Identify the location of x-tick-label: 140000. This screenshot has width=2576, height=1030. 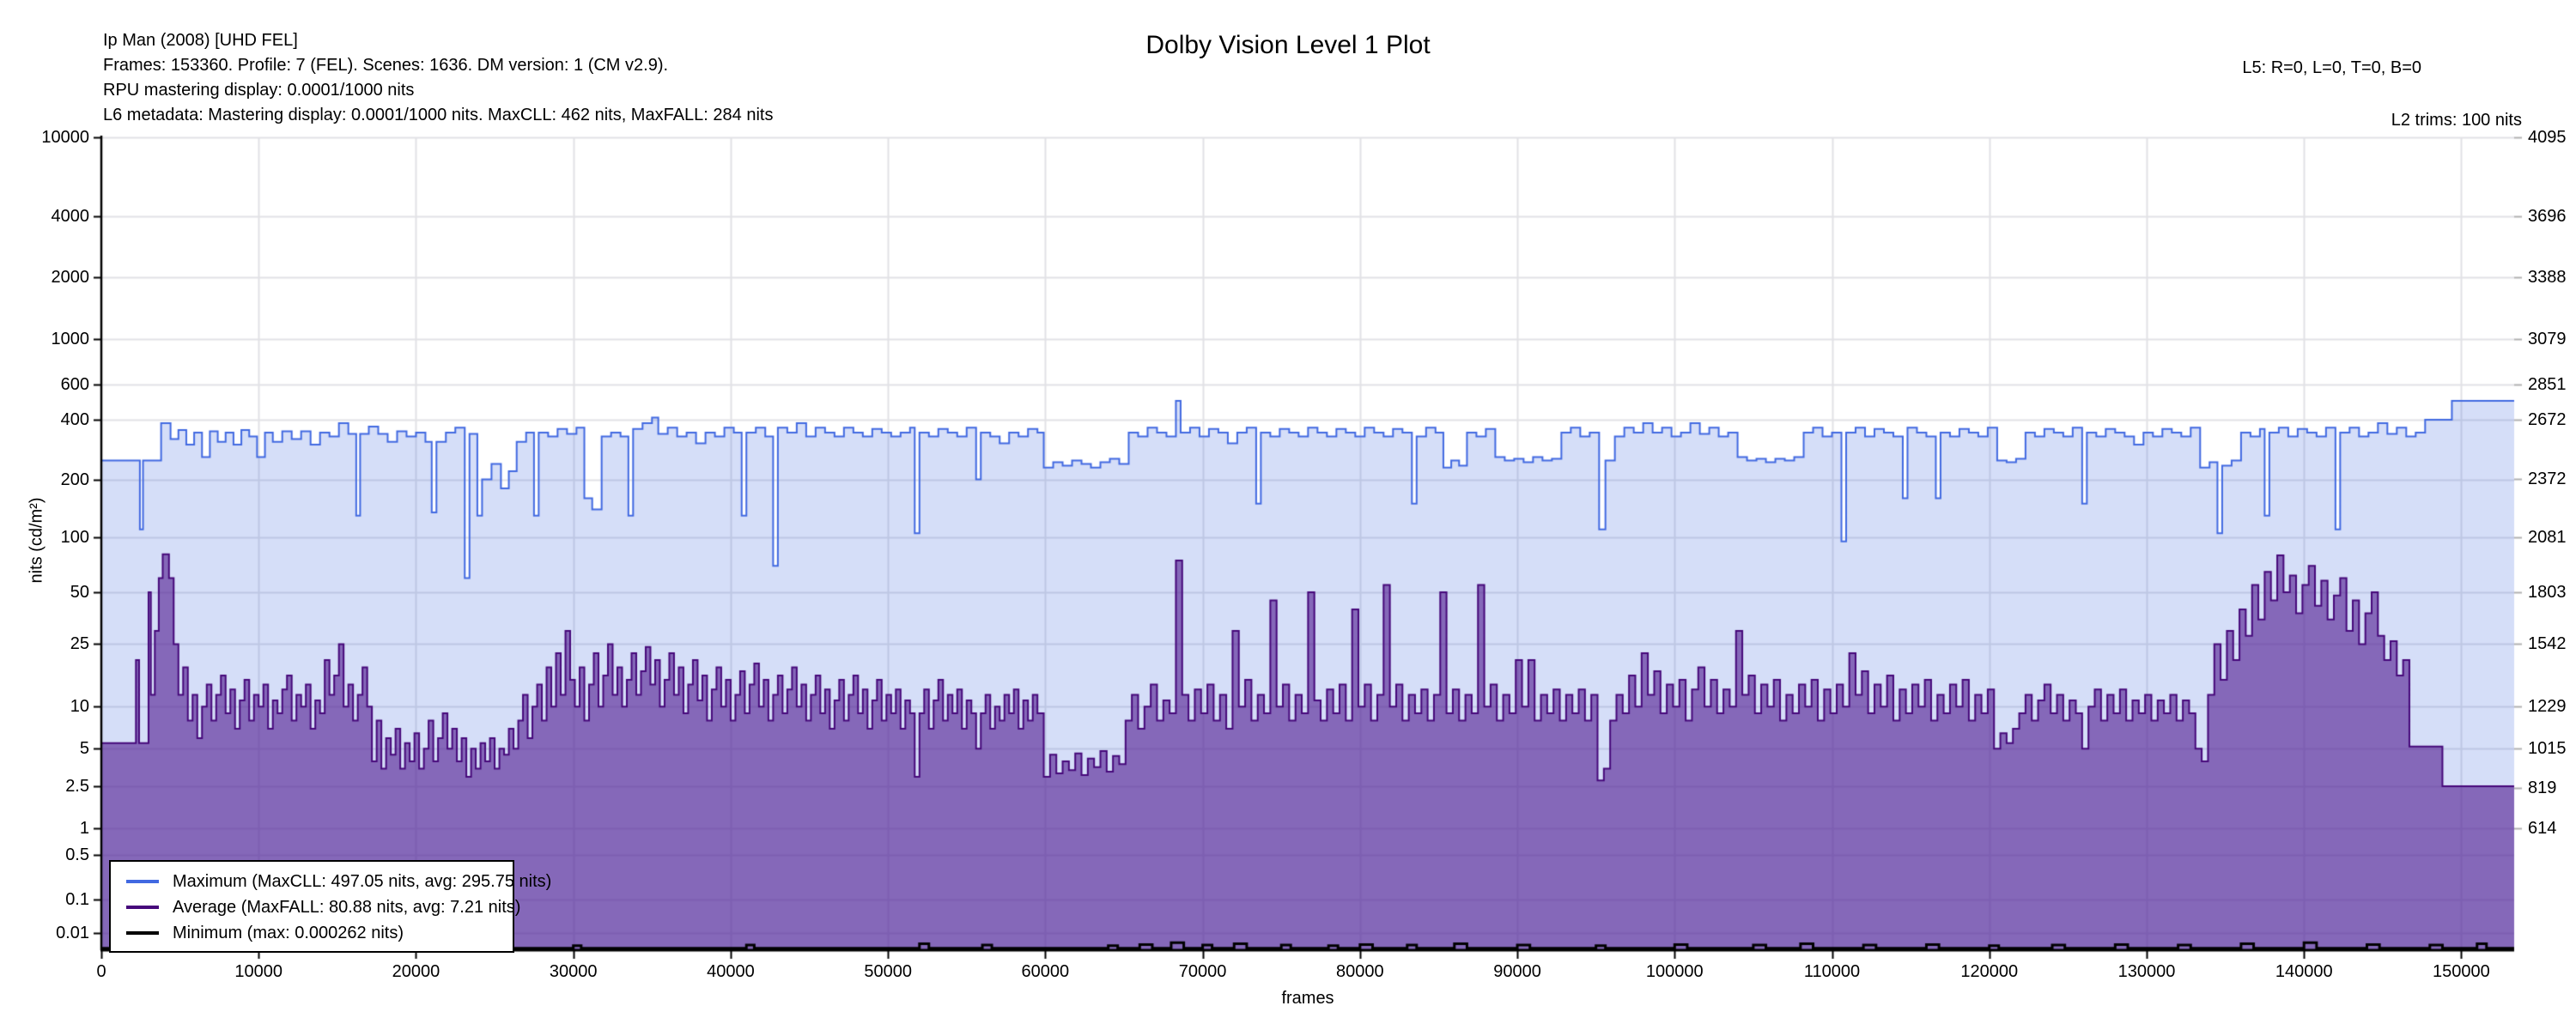
(2304, 971).